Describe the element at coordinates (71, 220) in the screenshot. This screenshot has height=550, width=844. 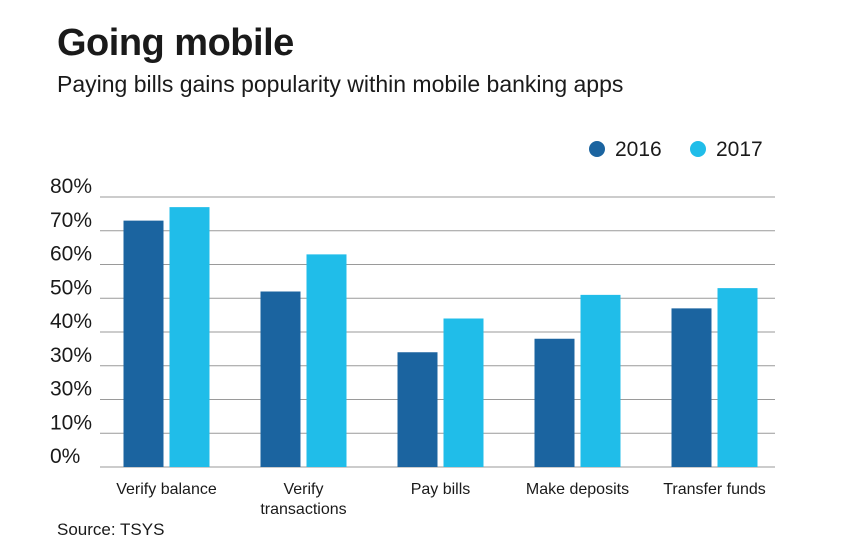
I see `y-tick-label: 70%` at that location.